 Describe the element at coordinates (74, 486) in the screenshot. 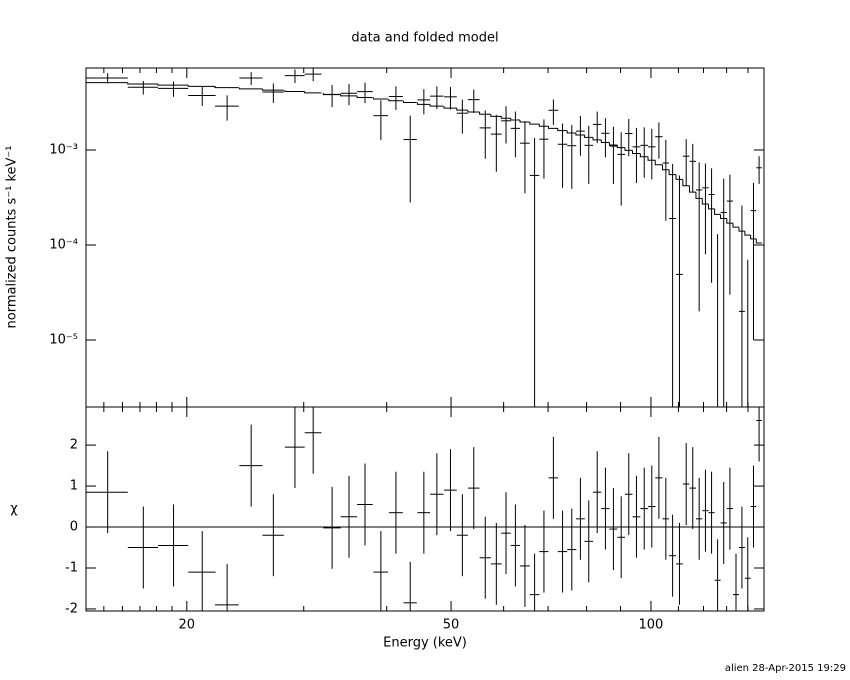

I see `y-tick-label: 1` at that location.